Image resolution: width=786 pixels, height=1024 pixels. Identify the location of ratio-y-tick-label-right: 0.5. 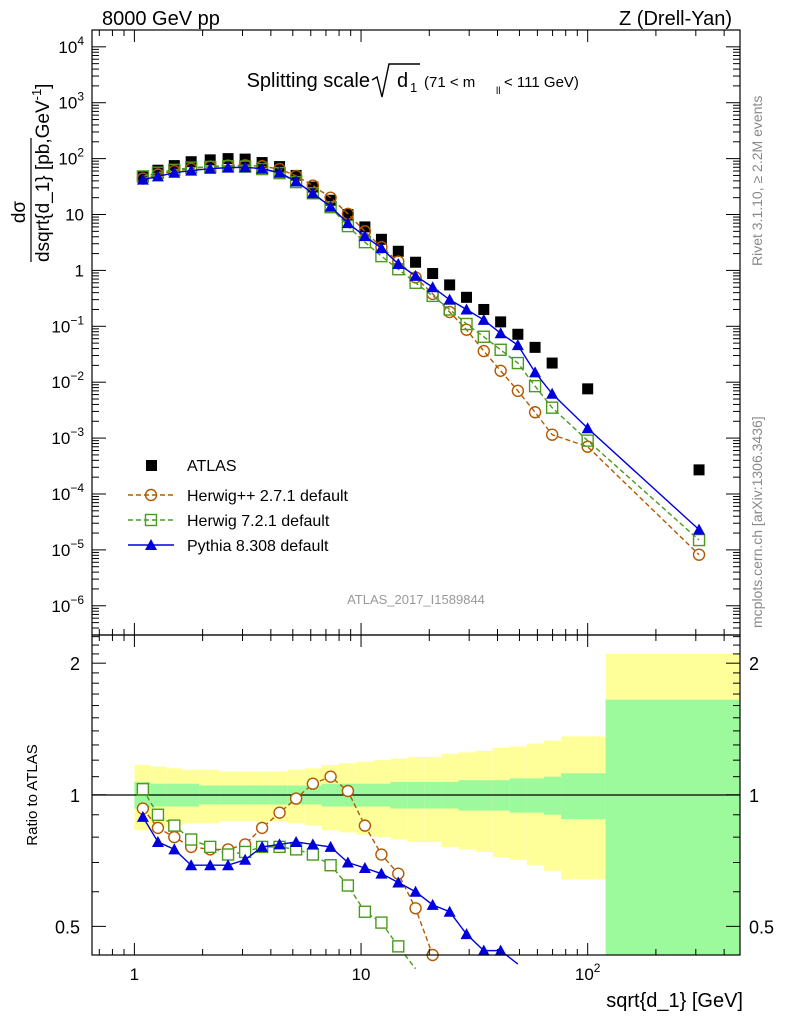
(761, 927).